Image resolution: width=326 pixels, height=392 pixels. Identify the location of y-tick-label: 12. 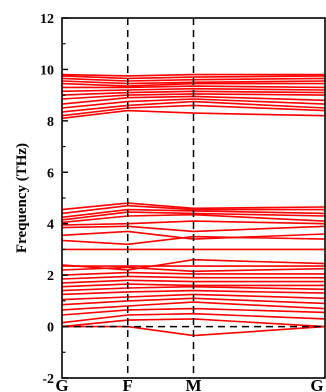
(47, 19).